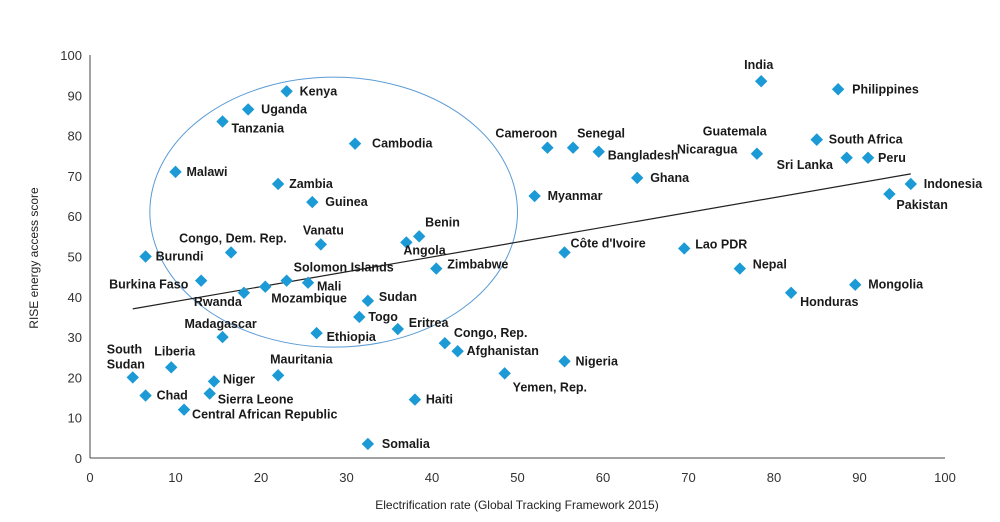 The width and height of the screenshot is (1000, 522). Describe the element at coordinates (735, 132) in the screenshot. I see `label-guatemala: Guatemala` at that location.